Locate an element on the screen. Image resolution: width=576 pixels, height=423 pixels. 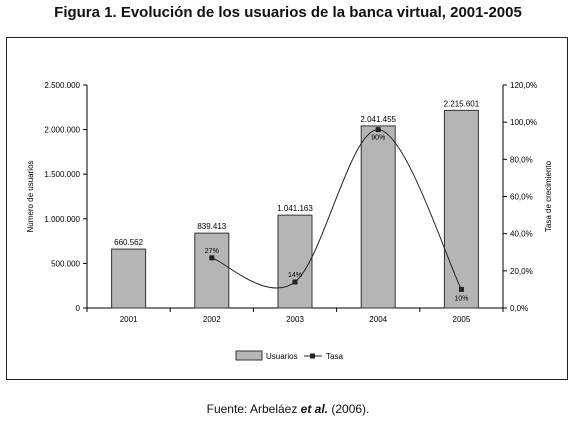
y-tick-label-left: 2.000.000 is located at coordinates (62, 130).